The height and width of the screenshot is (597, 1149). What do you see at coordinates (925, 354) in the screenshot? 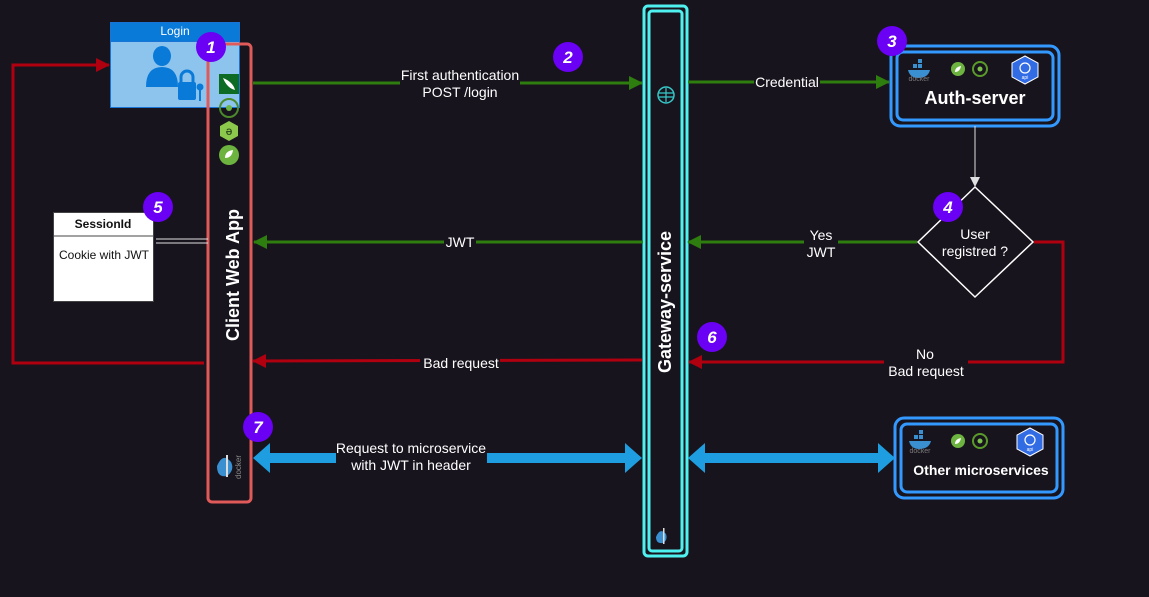
I see `svg-text: No` at bounding box center [925, 354].